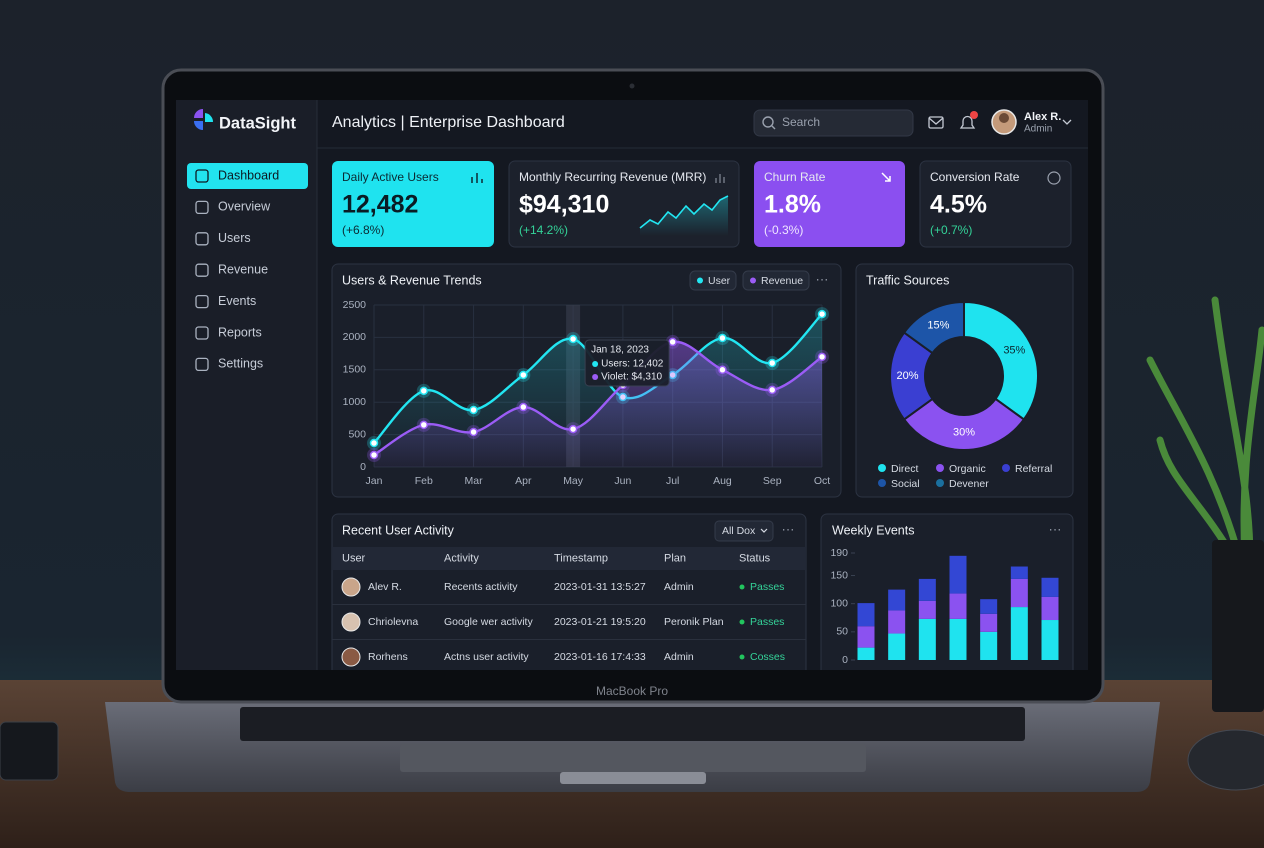 This screenshot has height=848, width=1264. What do you see at coordinates (29, 751) in the screenshot?
I see `phone` at bounding box center [29, 751].